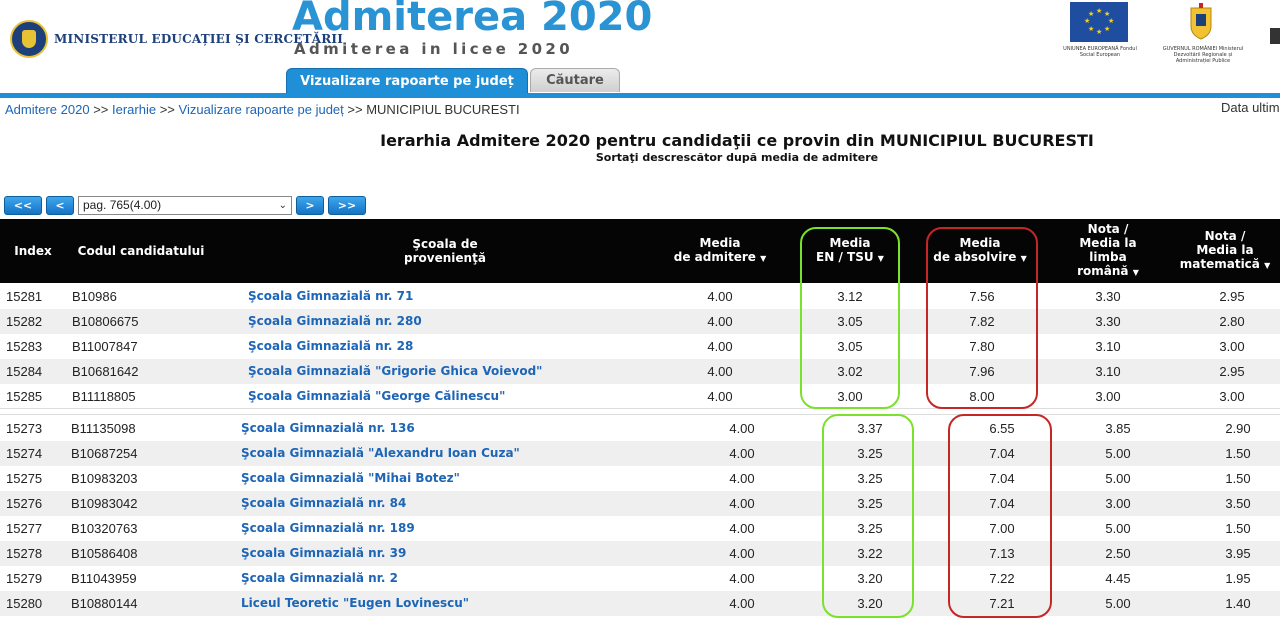 The width and height of the screenshot is (1280, 620). Describe the element at coordinates (134, 109) in the screenshot. I see `breadcrumb-ierarhie: Ierarhie` at that location.